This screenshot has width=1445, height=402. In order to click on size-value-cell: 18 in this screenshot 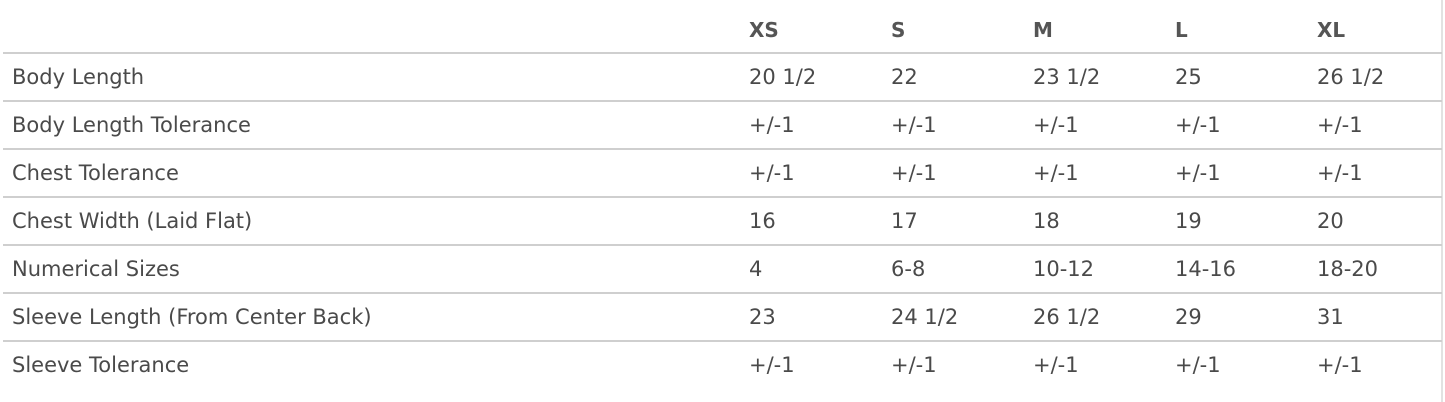, I will do `click(1104, 221)`.